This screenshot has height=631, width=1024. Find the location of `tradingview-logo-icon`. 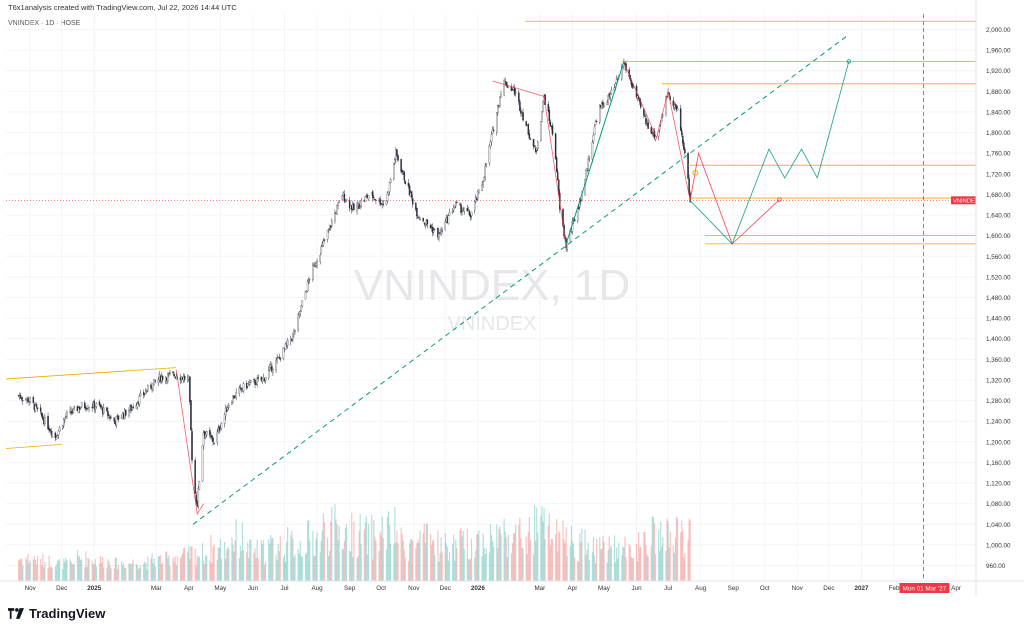

tradingview-logo-icon is located at coordinates (16, 613).